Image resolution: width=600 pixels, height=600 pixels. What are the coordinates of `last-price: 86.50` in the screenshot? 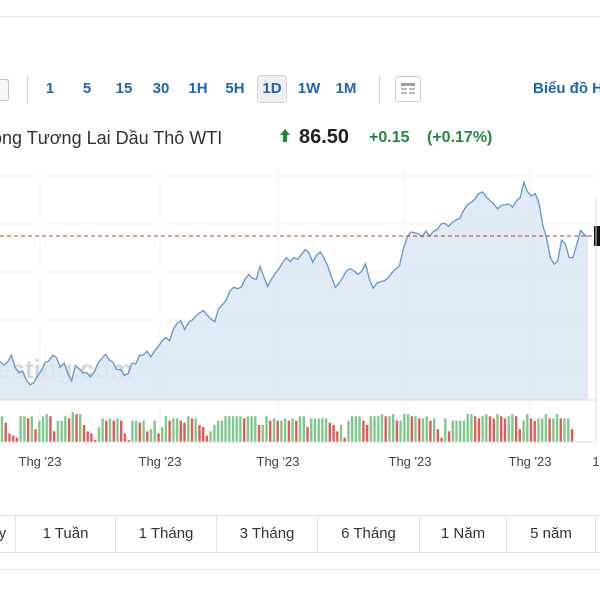 It's located at (324, 137).